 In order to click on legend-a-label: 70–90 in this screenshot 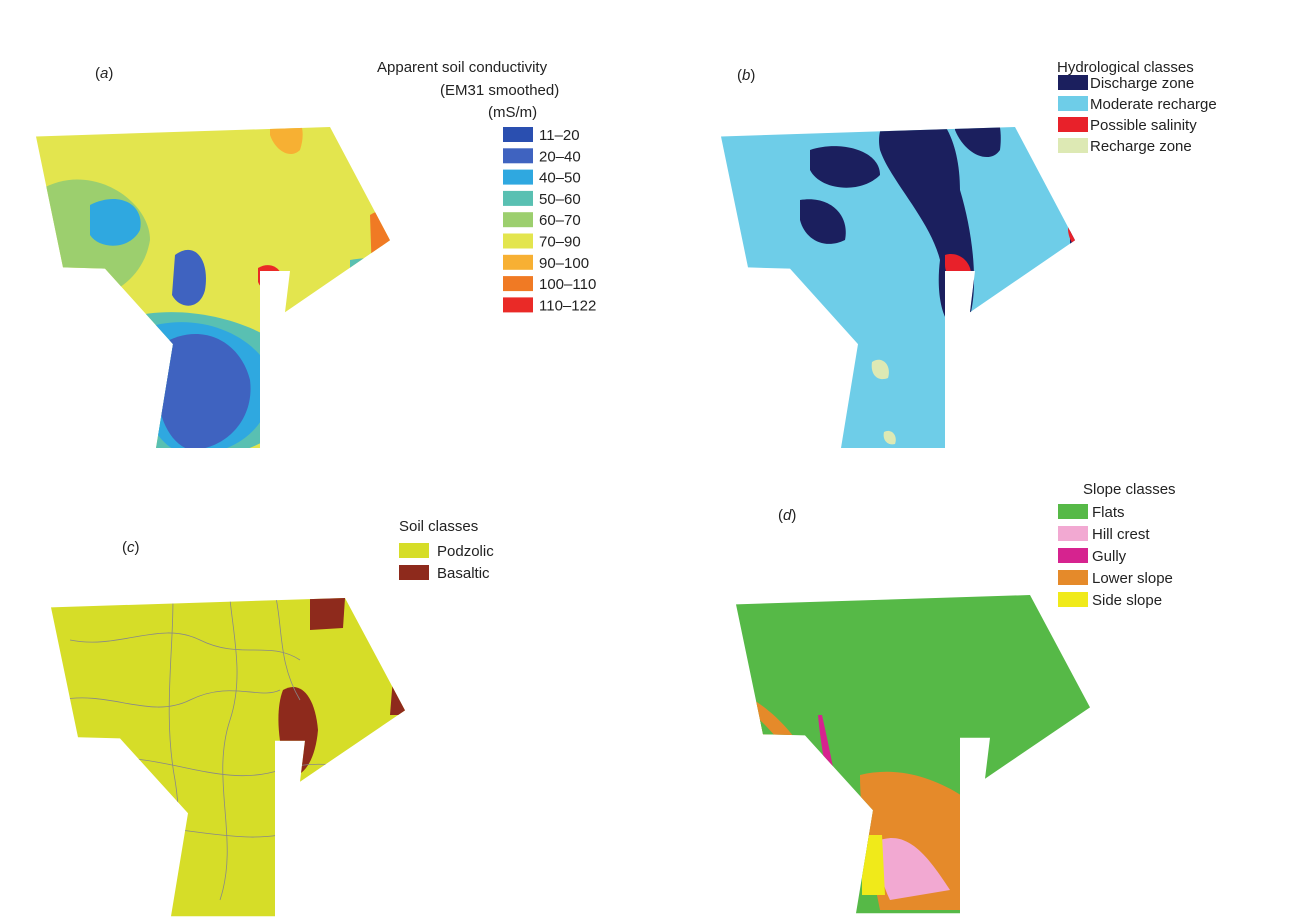, I will do `click(560, 242)`.